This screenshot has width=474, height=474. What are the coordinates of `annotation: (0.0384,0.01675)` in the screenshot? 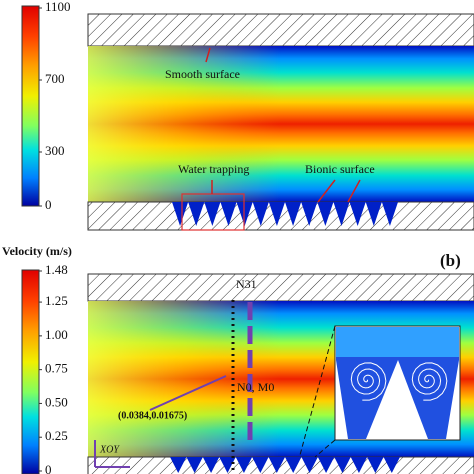 It's located at (152, 415).